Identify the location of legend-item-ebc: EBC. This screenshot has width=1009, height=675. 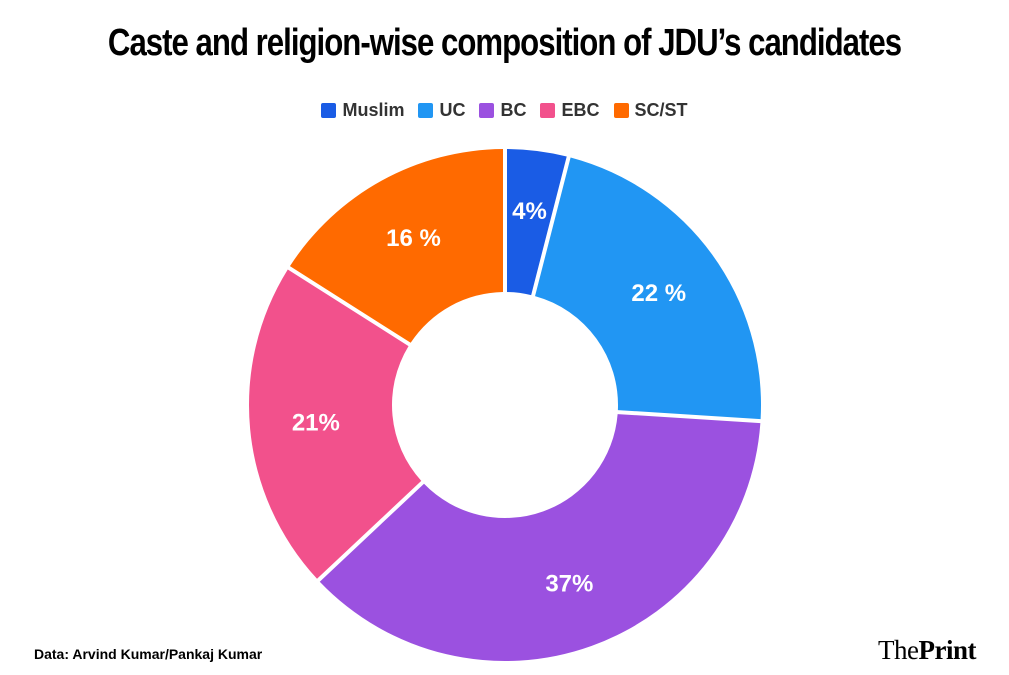
(570, 110).